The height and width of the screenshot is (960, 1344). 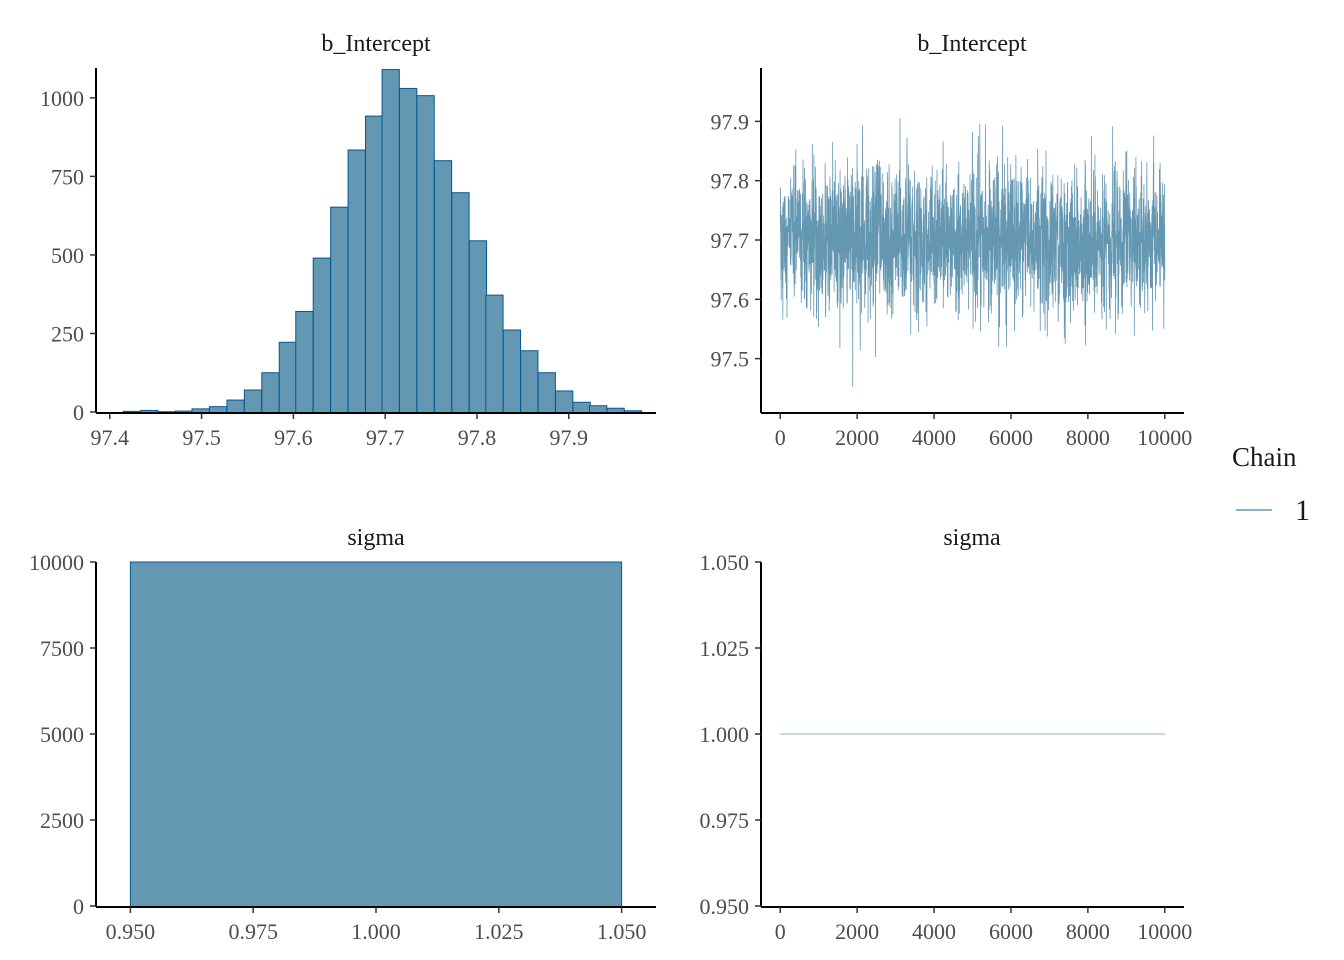 I want to click on y-tick-label: 0.950, so click(x=725, y=906).